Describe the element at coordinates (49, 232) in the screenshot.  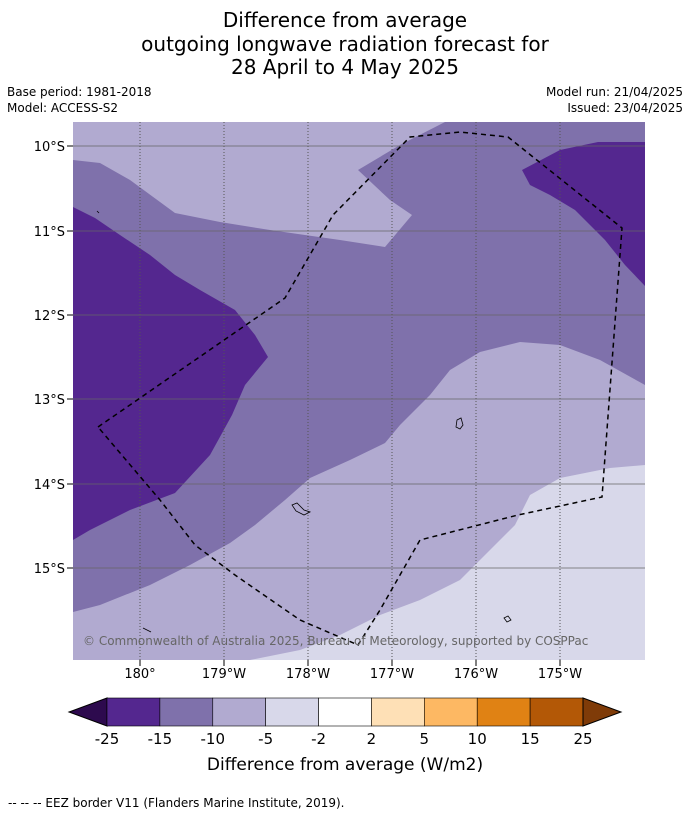
I see `lat-label-11s: 11°S` at that location.